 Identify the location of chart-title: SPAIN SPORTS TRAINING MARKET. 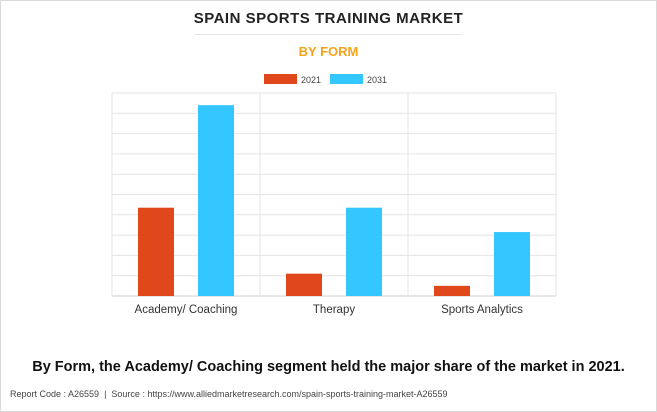
(328, 18).